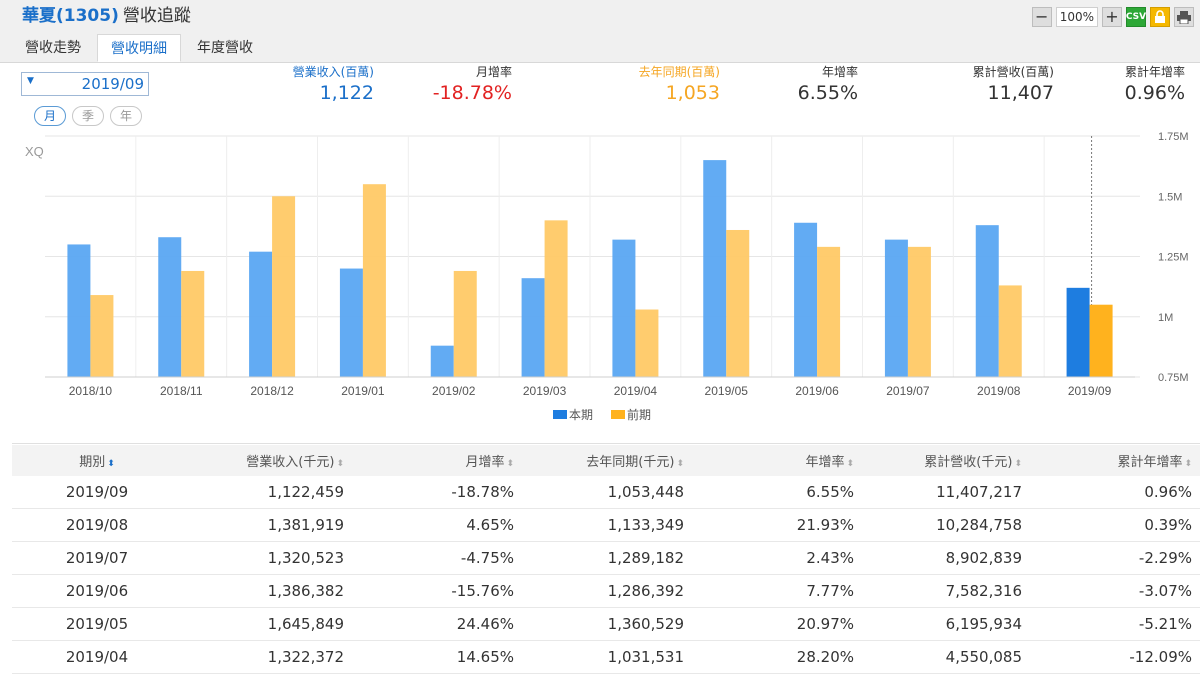  Describe the element at coordinates (290, 462) in the screenshot. I see `column-header-label: 營業收入(千元)` at that location.